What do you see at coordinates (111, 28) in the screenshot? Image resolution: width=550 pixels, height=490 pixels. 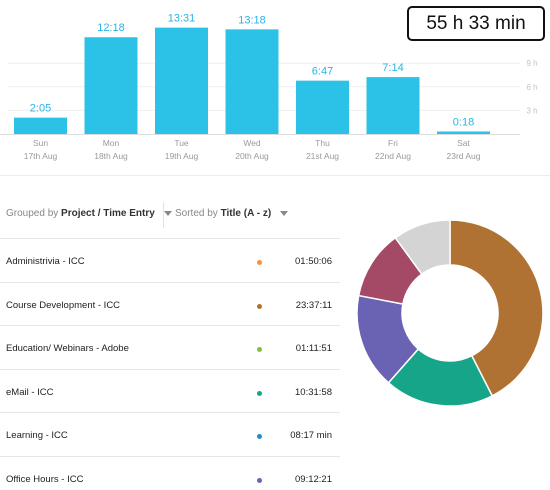 I see `bar-value-label: 12:18` at bounding box center [111, 28].